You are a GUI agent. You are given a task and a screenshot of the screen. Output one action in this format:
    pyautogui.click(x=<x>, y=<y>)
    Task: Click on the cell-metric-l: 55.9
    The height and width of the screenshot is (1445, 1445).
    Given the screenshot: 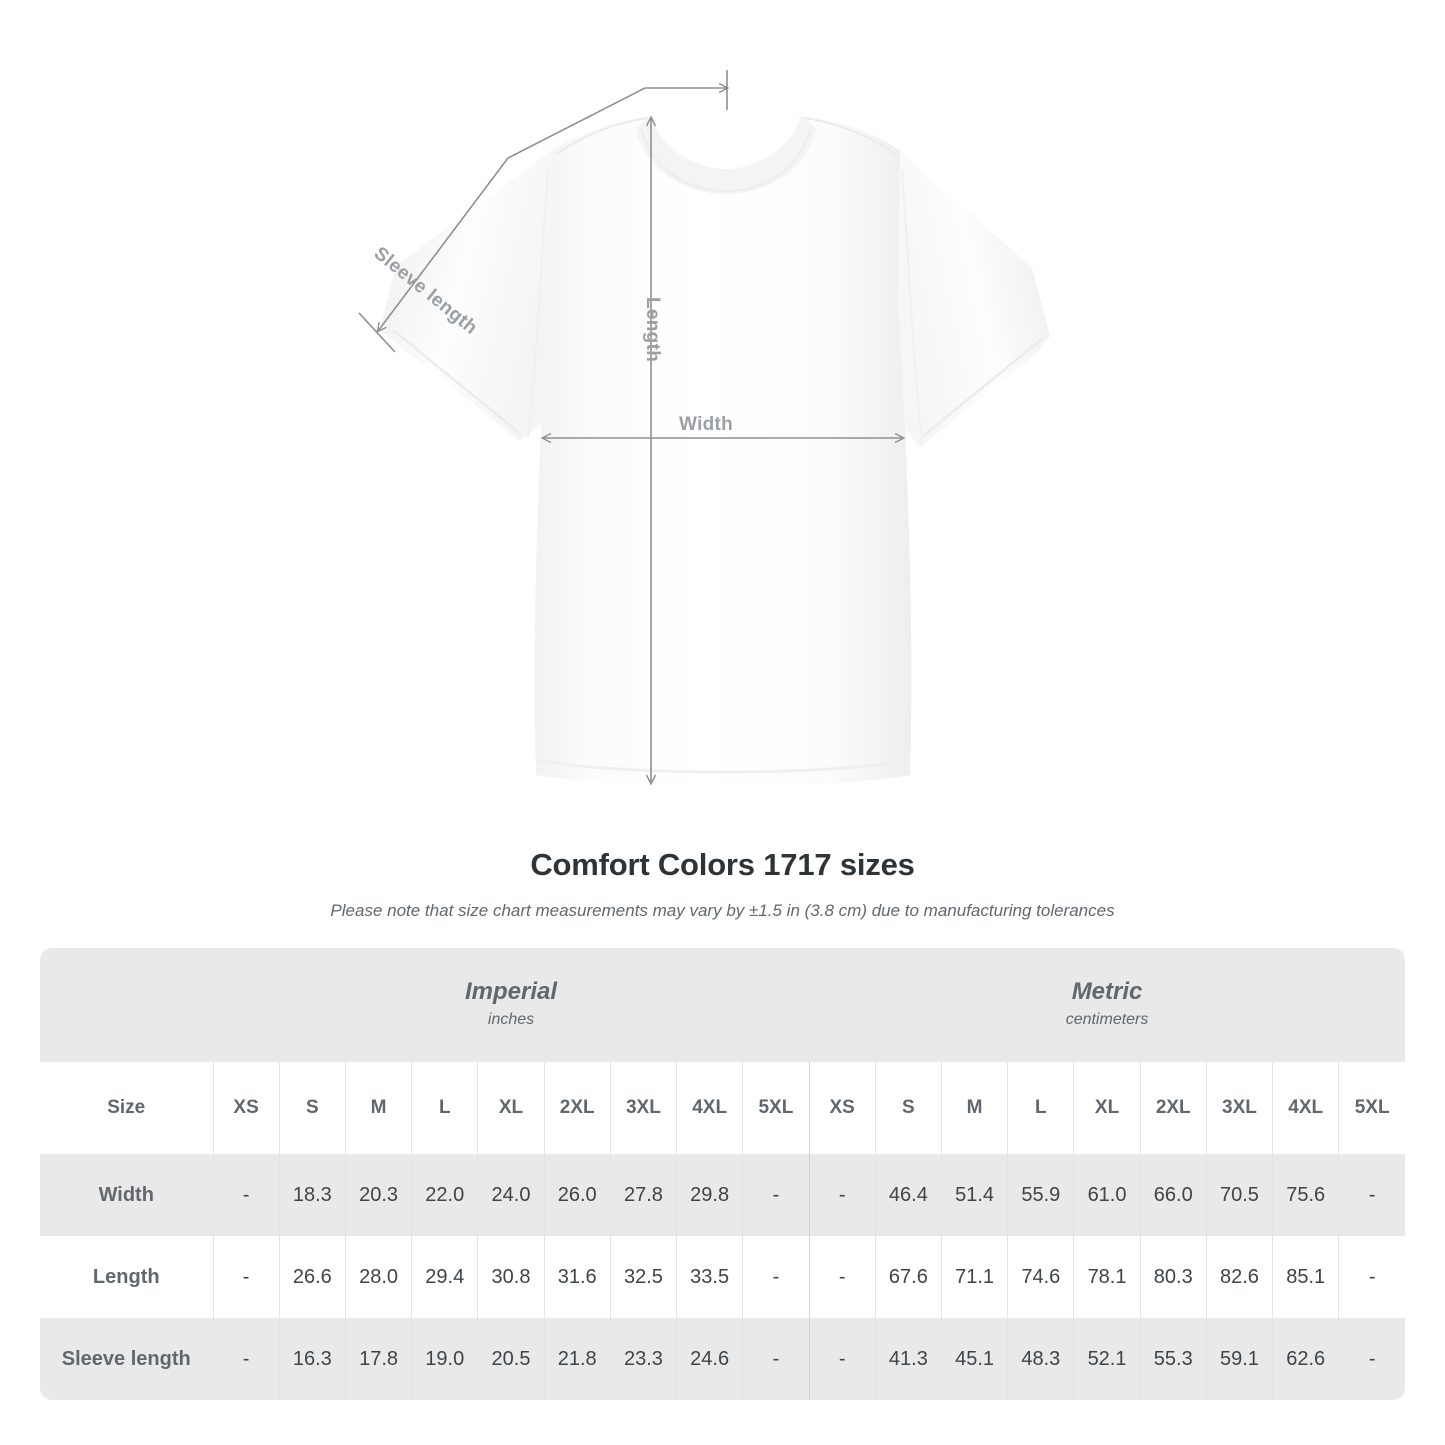 What is the action you would take?
    pyautogui.click(x=1040, y=1195)
    